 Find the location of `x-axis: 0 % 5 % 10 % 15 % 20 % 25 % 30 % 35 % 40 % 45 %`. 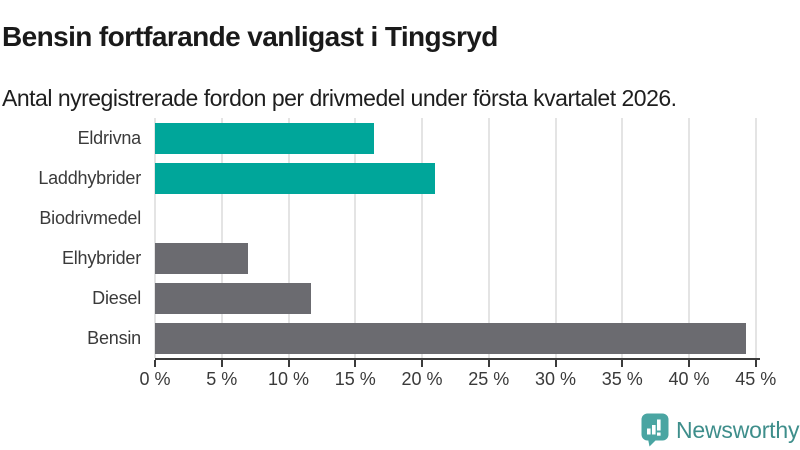

x-axis: 0 % 5 % 10 % 15 % 20 % 25 % 30 % 35 % 40 % 45 % is located at coordinates (467, 376).